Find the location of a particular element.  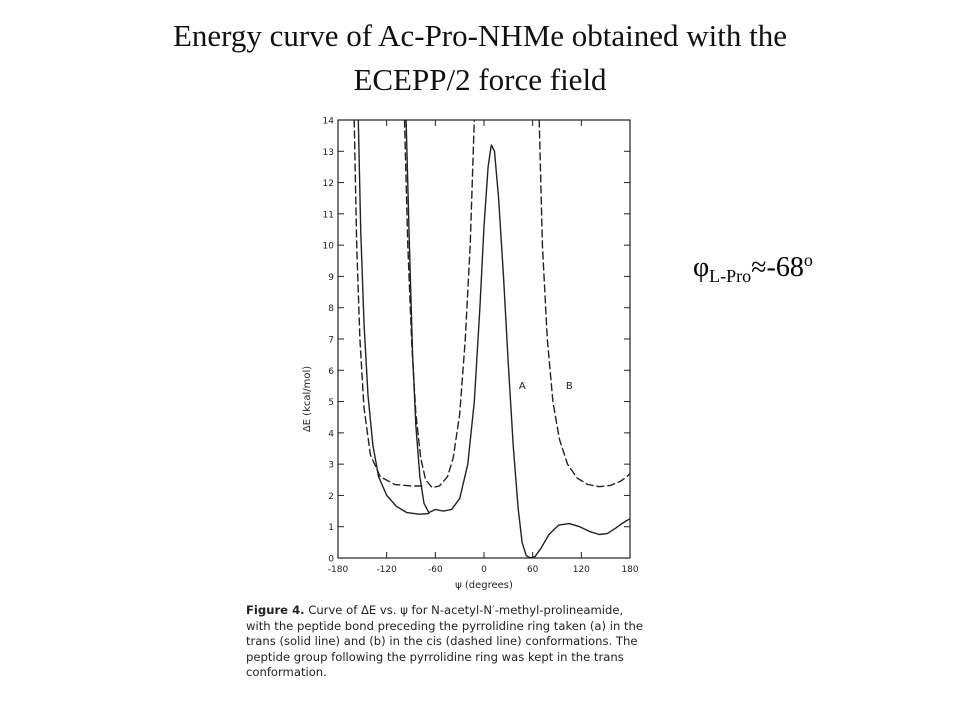

caption-figure-label: Figure 4. is located at coordinates (275, 610).